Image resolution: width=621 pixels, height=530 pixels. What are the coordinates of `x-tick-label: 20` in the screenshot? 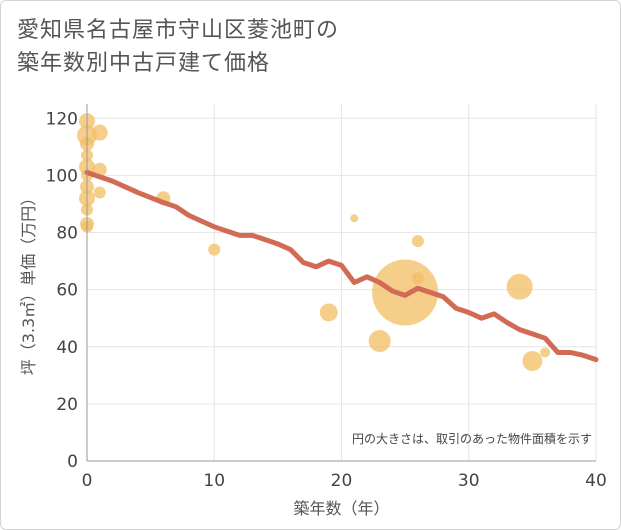 It's located at (342, 481).